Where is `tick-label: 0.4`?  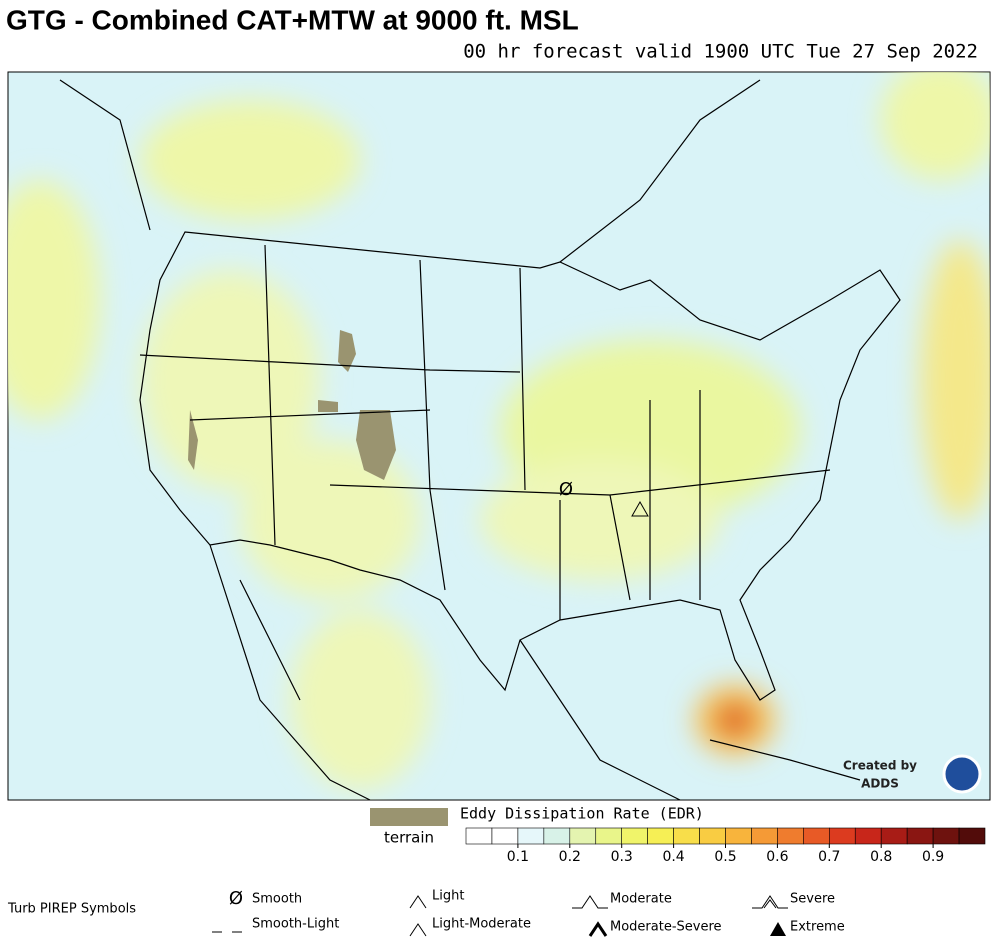
tick-label: 0.4 is located at coordinates (673, 857).